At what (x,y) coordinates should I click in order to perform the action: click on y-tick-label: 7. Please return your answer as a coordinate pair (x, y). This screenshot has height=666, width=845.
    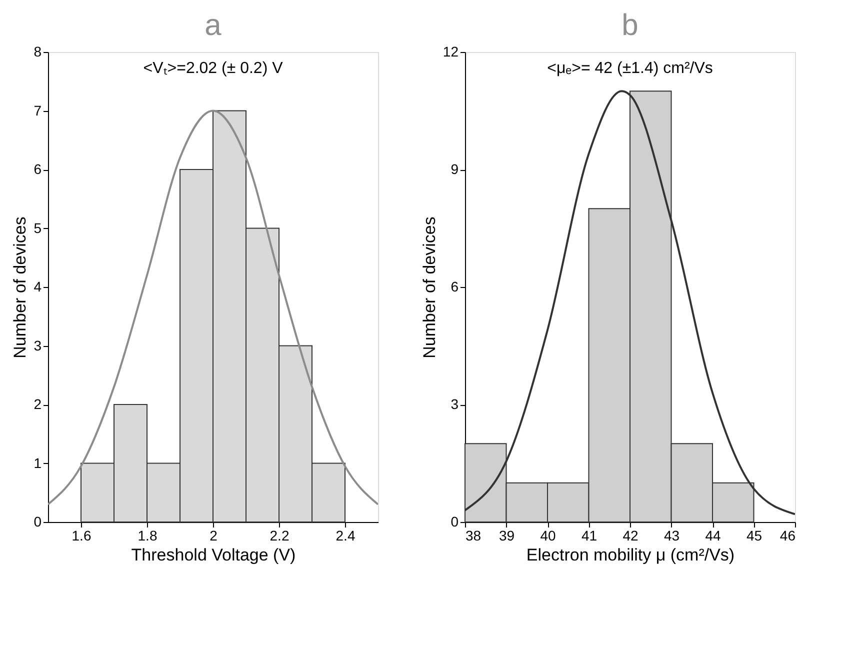
    Looking at the image, I should click on (38, 110).